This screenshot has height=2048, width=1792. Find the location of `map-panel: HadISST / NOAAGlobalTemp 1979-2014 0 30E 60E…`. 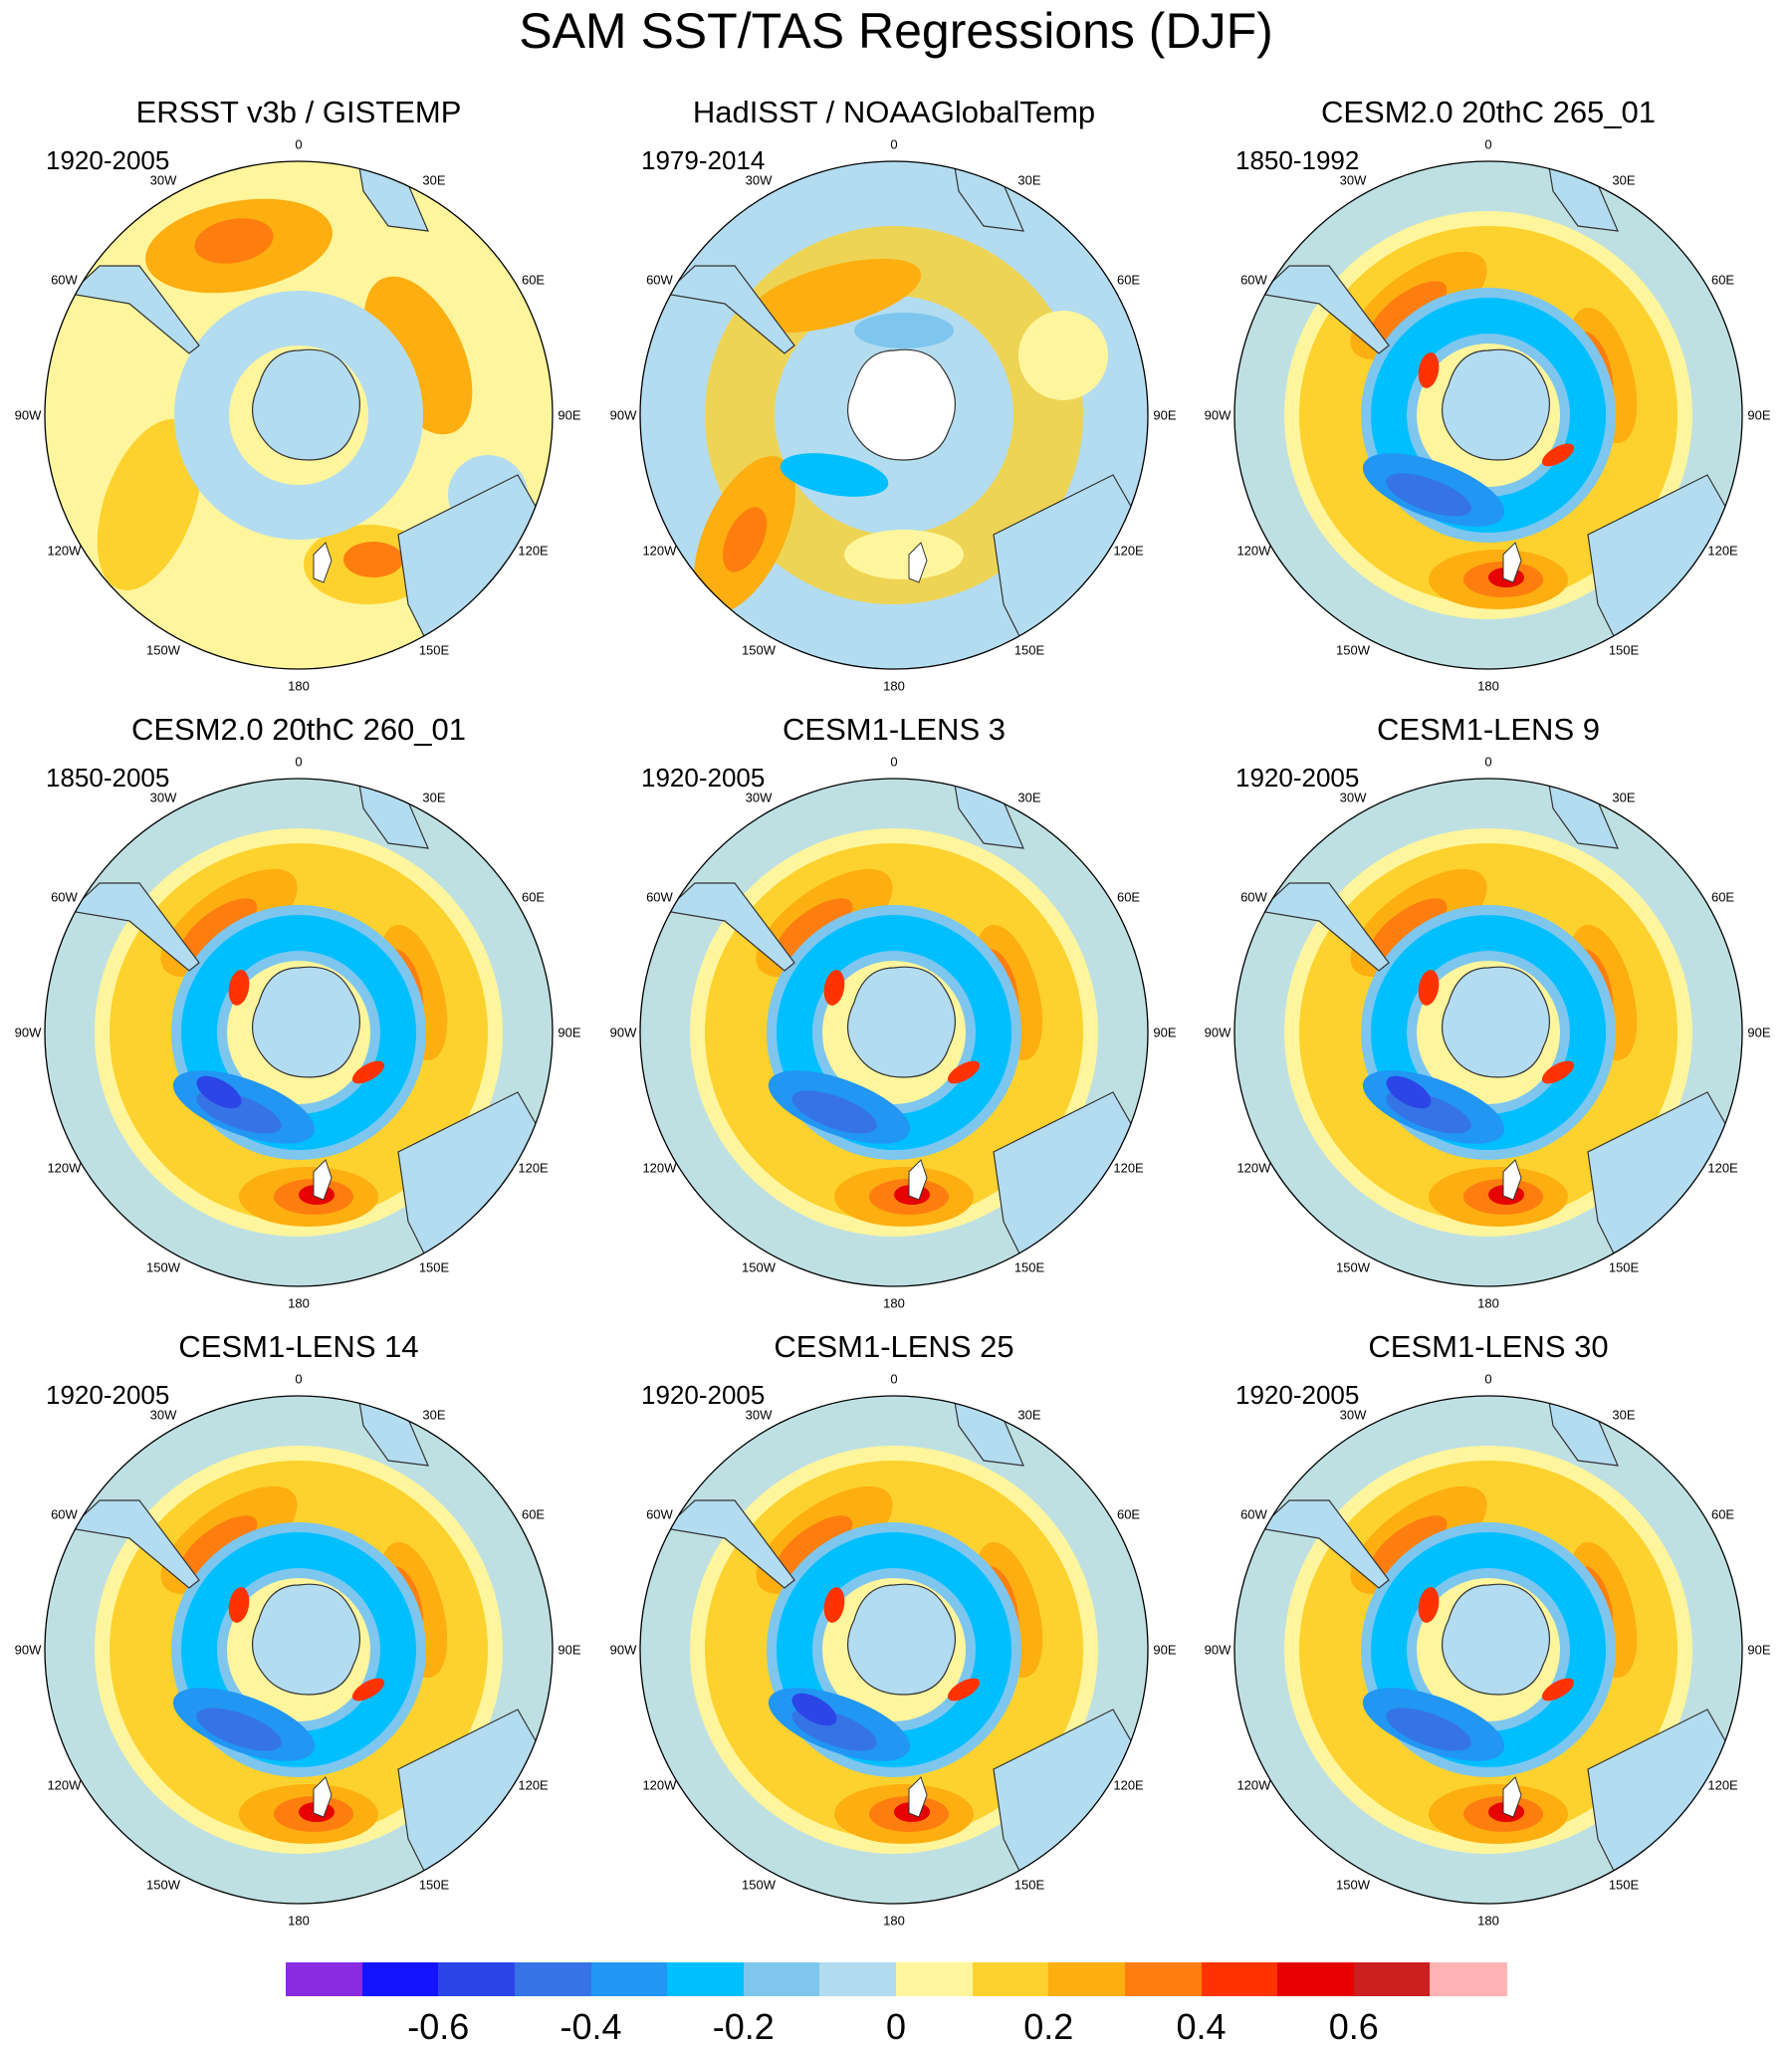

map-panel: HadISST / NOAAGlobalTemp 1979-2014 0 30E 60E… is located at coordinates (894, 403).